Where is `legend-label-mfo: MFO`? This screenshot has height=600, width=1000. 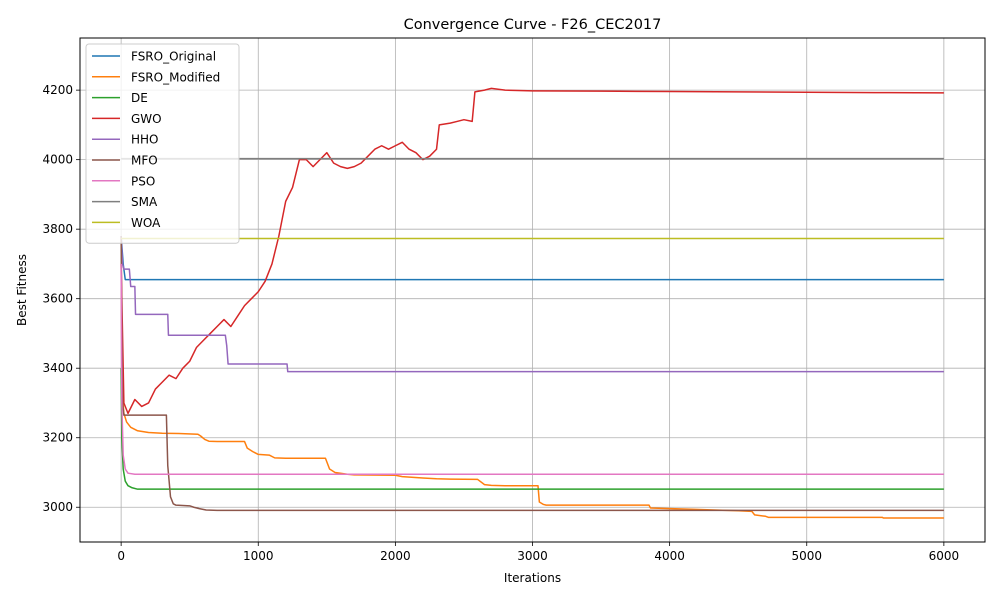 legend-label-mfo: MFO is located at coordinates (144, 161).